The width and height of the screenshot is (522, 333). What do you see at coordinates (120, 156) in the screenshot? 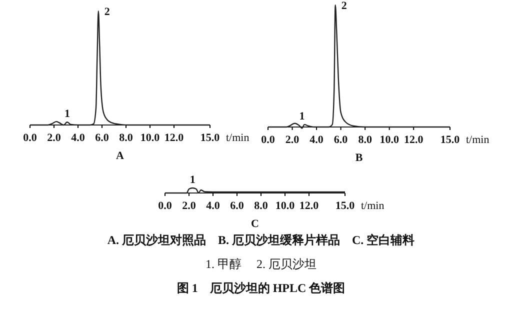
I see `text: A` at bounding box center [120, 156].